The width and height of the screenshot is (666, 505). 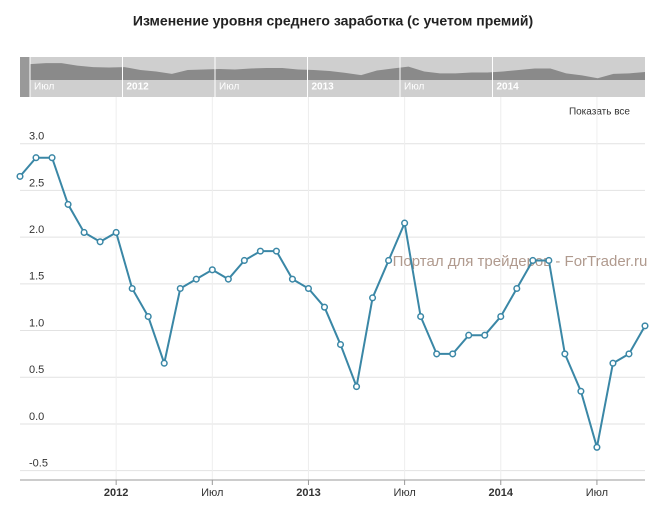 What do you see at coordinates (308, 493) in the screenshot?
I see `x-tick-label: 2013` at bounding box center [308, 493].